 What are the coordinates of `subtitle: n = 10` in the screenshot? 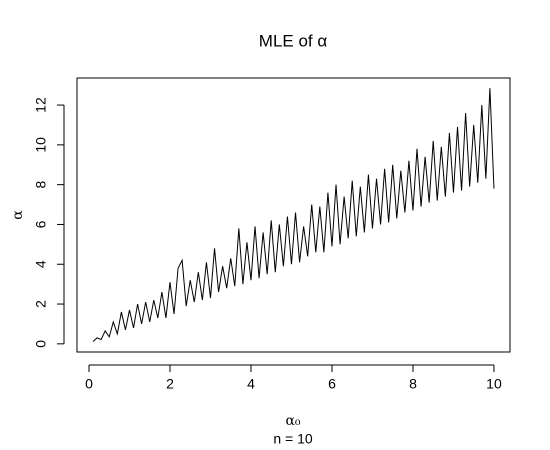 It's located at (293, 439).